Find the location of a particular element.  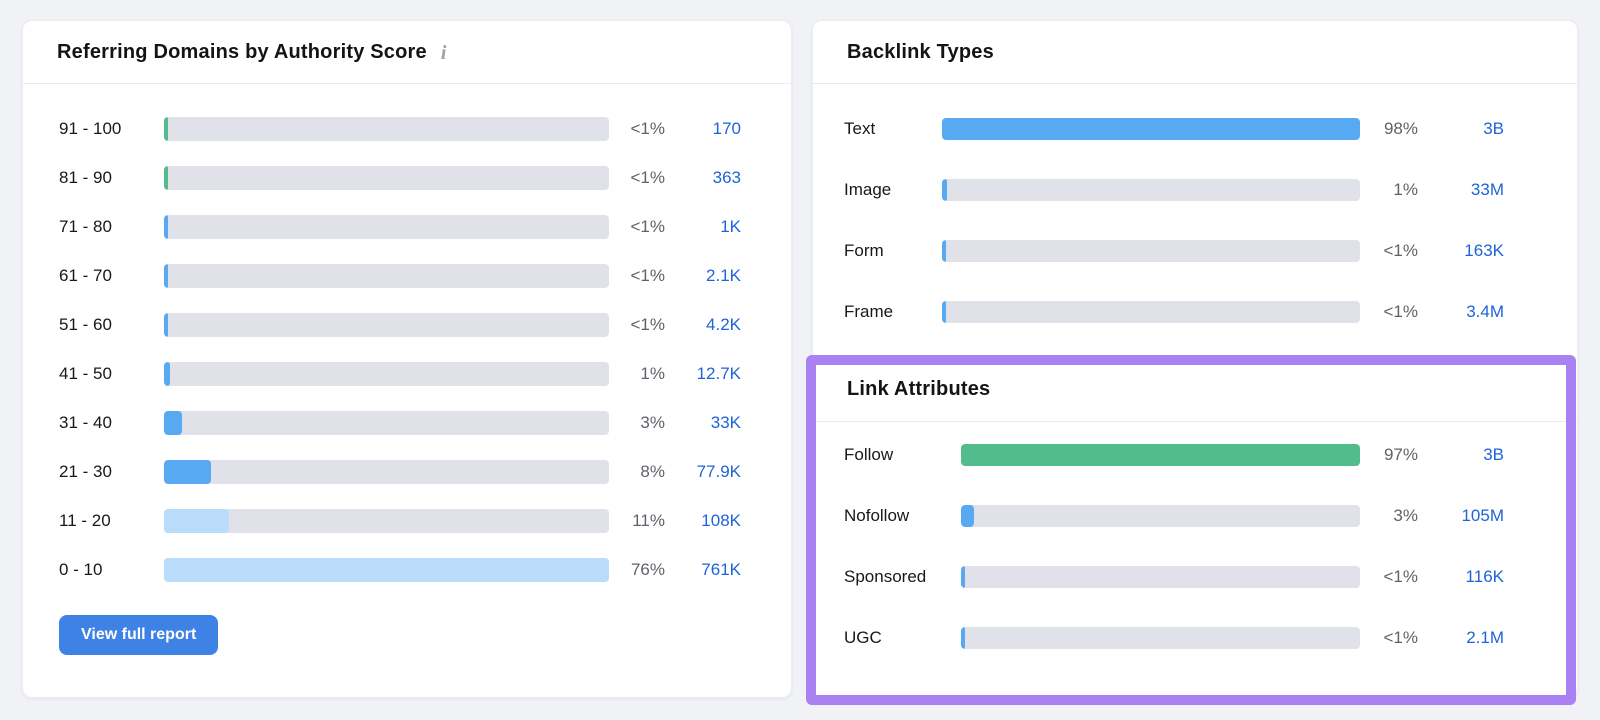

row-percent: 8% is located at coordinates (652, 471).